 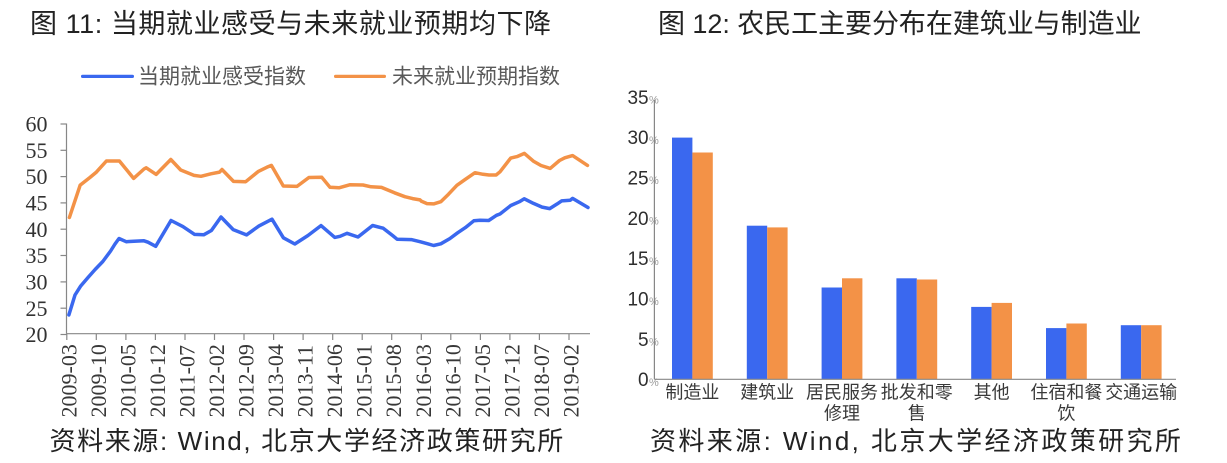 I want to click on svg-text: 2017-05, so click(x=482, y=380).